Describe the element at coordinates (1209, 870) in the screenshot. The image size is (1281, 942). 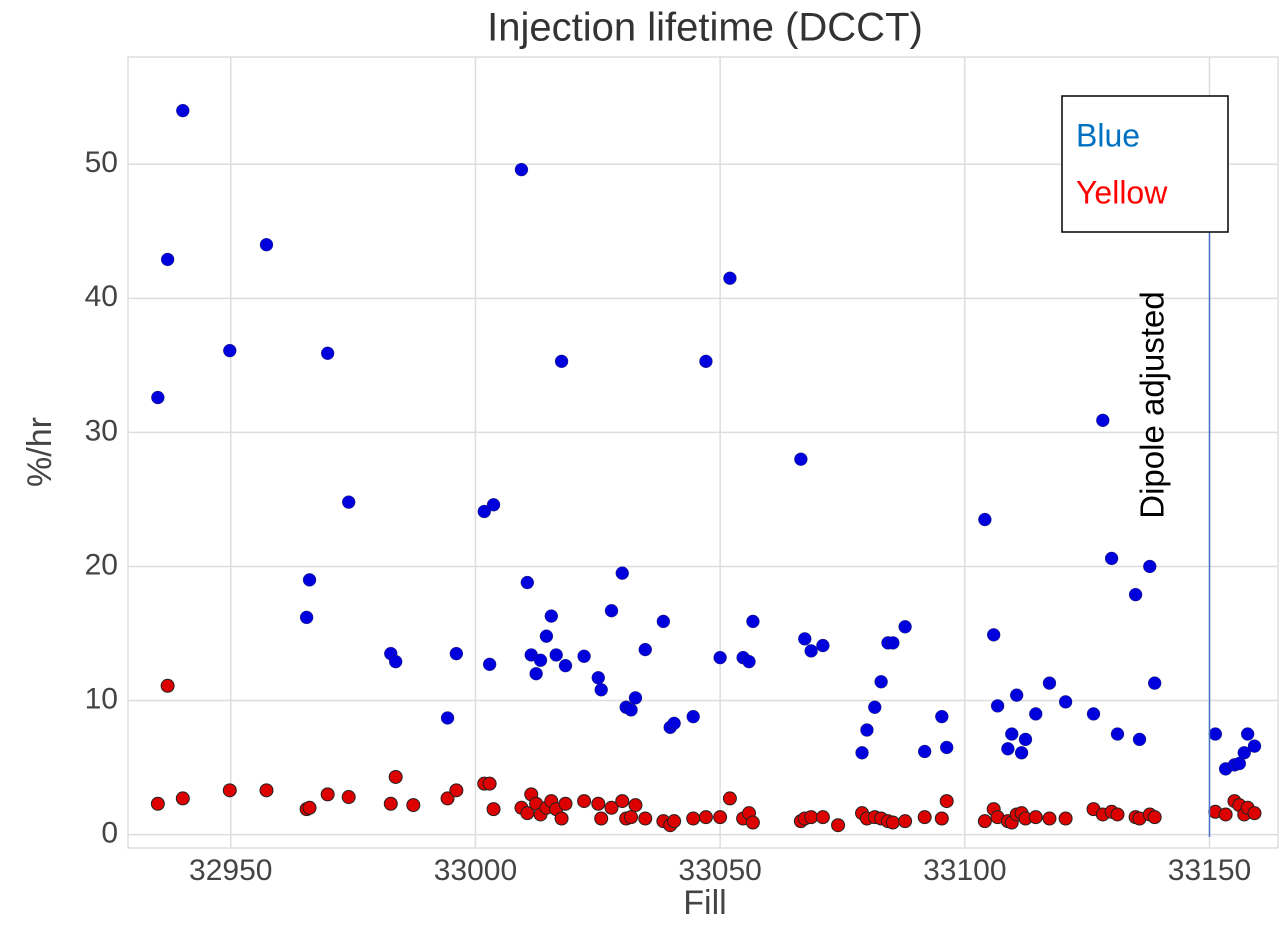
I see `x-tick-label: 33150` at that location.